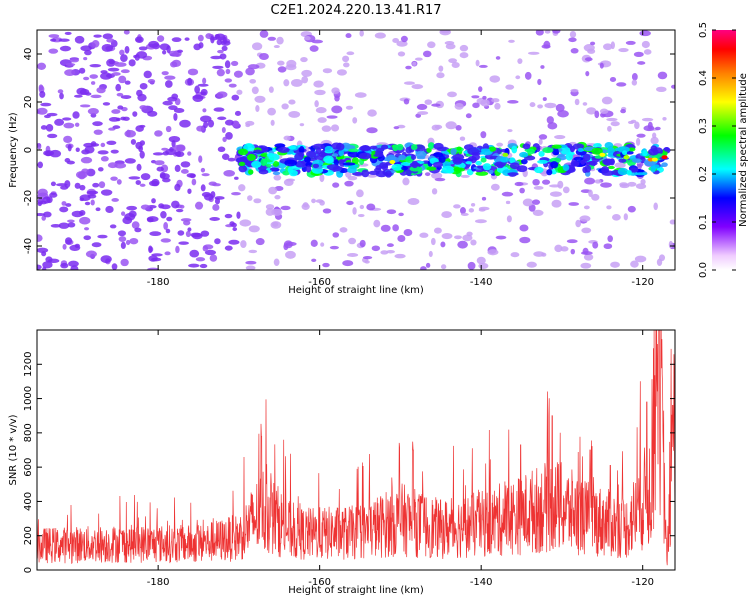 This screenshot has height=600, width=750. What do you see at coordinates (319, 582) in the screenshot?
I see `x-tick-label: -160` at bounding box center [319, 582].